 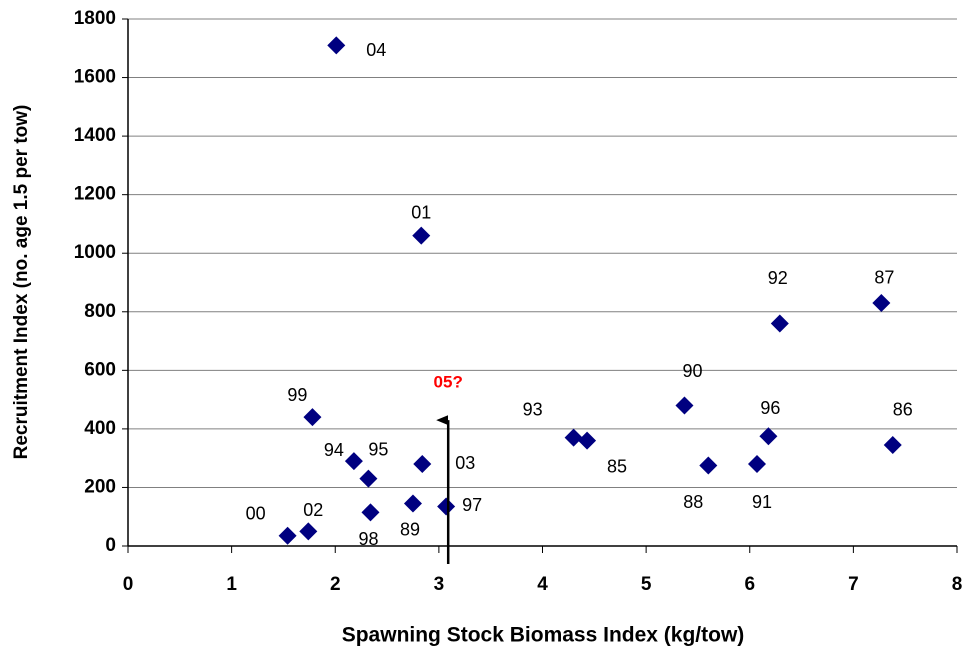 I want to click on x-tick-label: 7, so click(x=853, y=584).